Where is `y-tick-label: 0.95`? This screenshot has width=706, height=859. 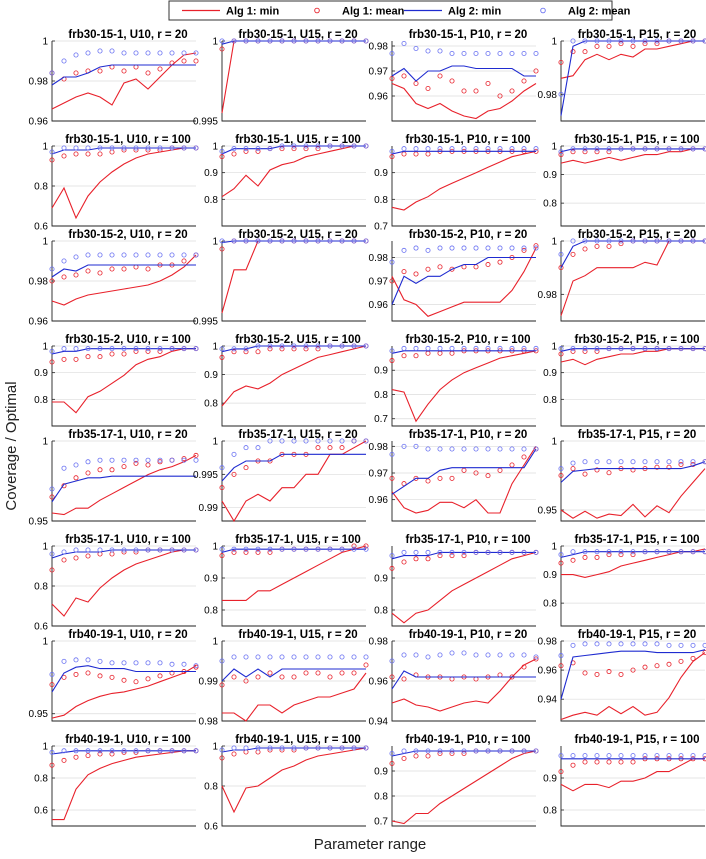
y-tick-label: 0.95 is located at coordinates (39, 522).